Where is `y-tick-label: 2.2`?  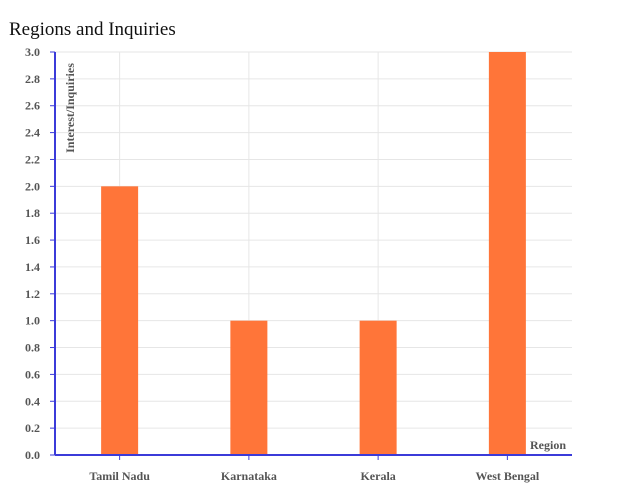
y-tick-label: 2.2 is located at coordinates (32, 159).